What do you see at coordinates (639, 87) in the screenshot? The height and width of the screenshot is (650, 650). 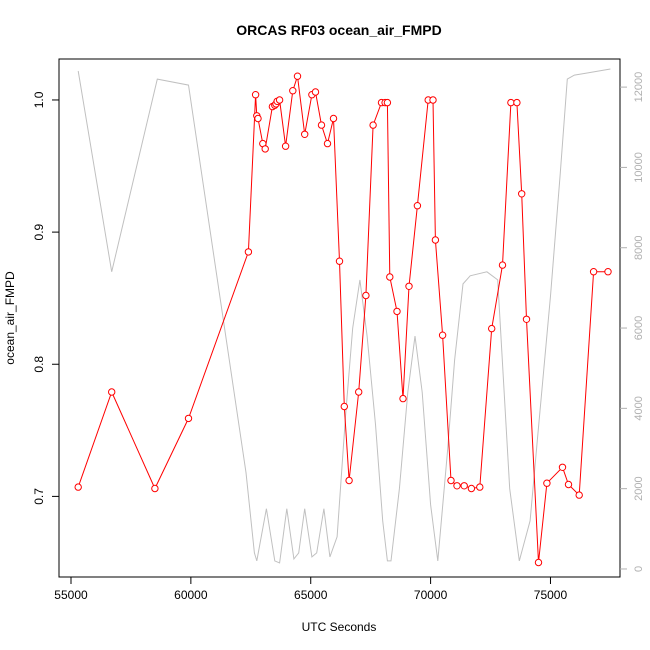 I see `y2-tick-label: 12000` at bounding box center [639, 87].